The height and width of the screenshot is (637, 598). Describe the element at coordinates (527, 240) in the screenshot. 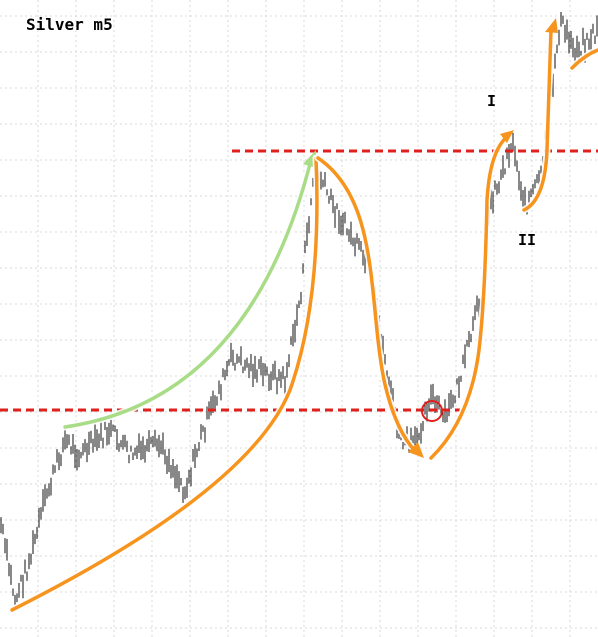

I see `annotation: II` at that location.